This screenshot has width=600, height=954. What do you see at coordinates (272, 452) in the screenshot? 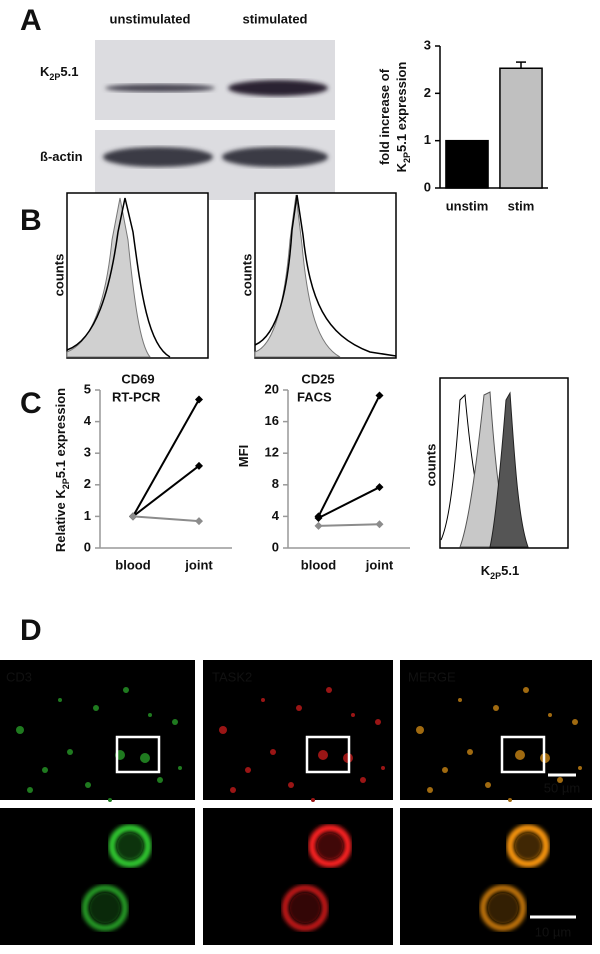
I see `y-tick-label: 12` at bounding box center [272, 452].